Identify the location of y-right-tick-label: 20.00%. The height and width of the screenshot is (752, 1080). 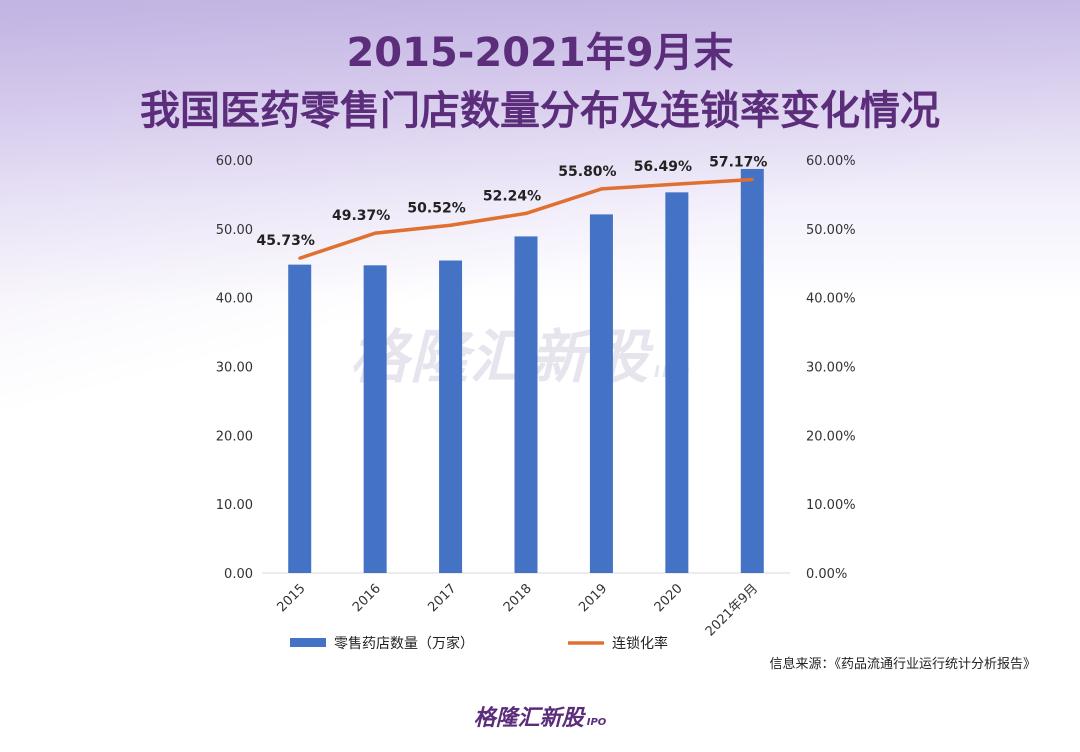
(831, 436).